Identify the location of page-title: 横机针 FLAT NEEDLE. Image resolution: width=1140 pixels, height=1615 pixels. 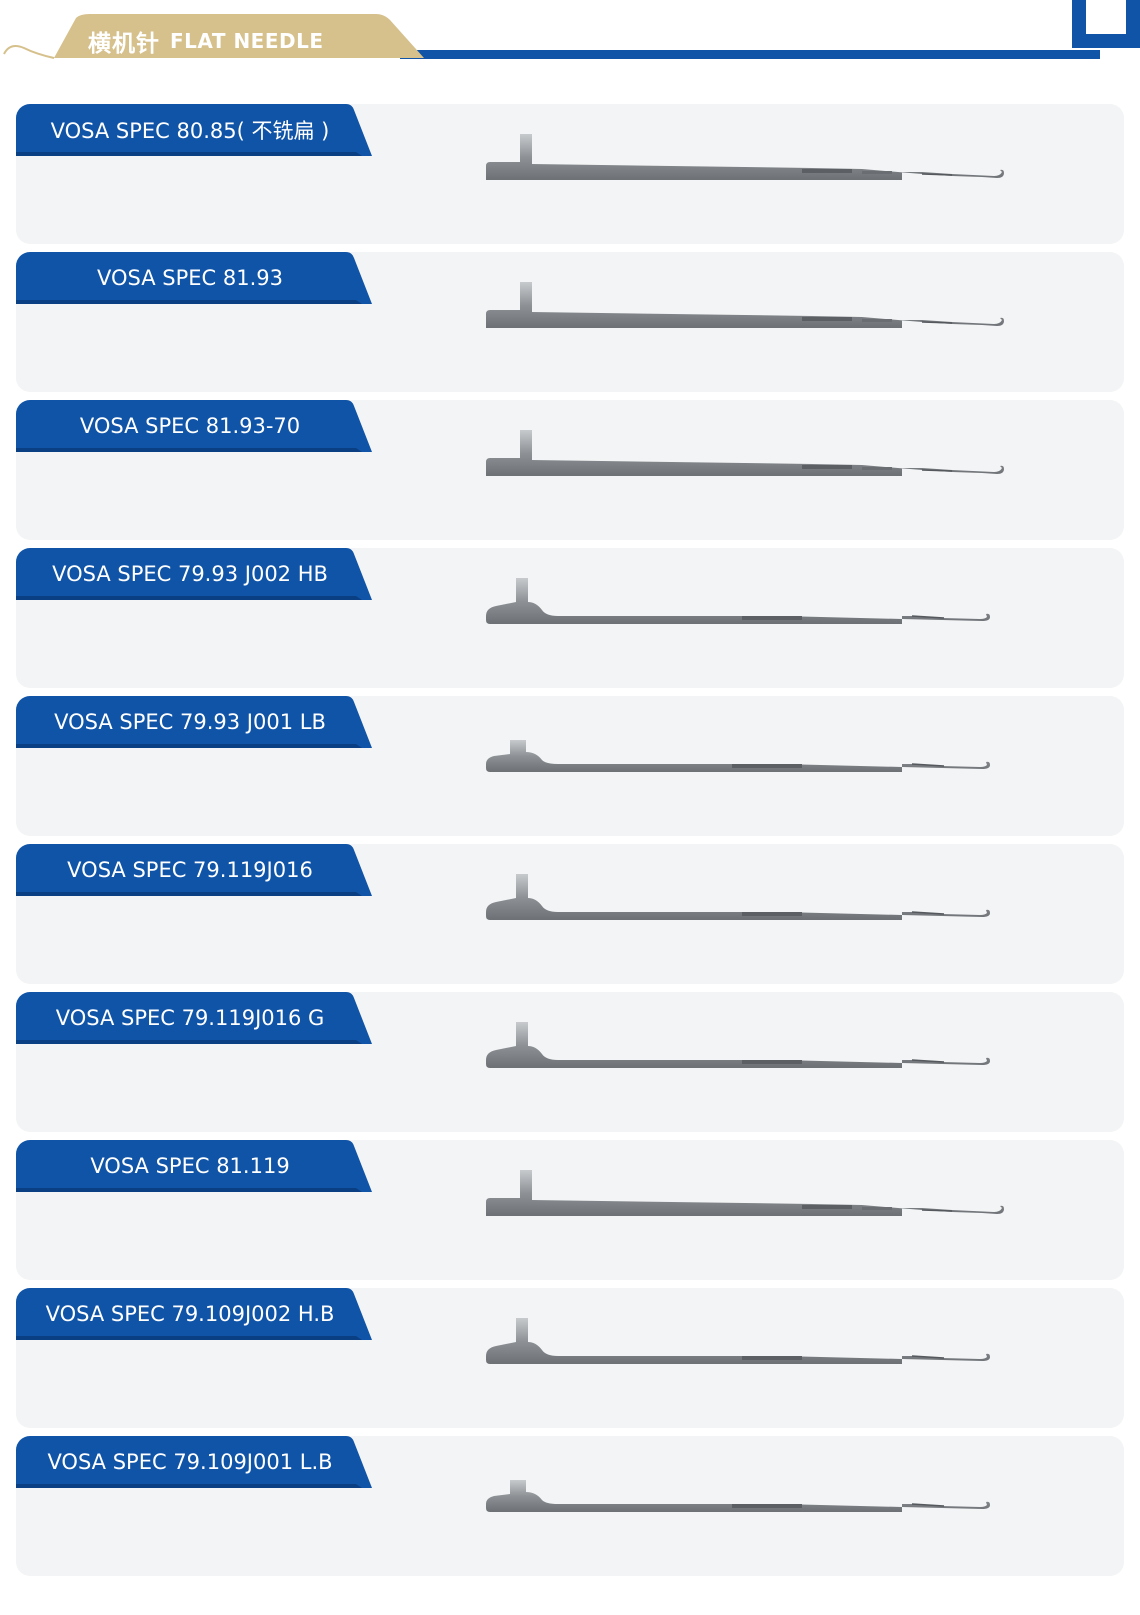
(206, 41).